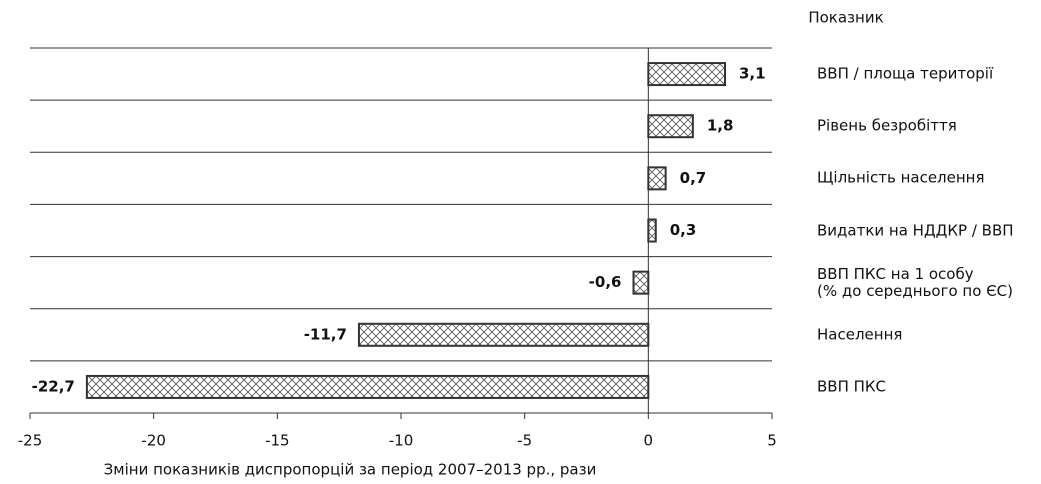  I want to click on x-tick-label: -20, so click(153, 441).